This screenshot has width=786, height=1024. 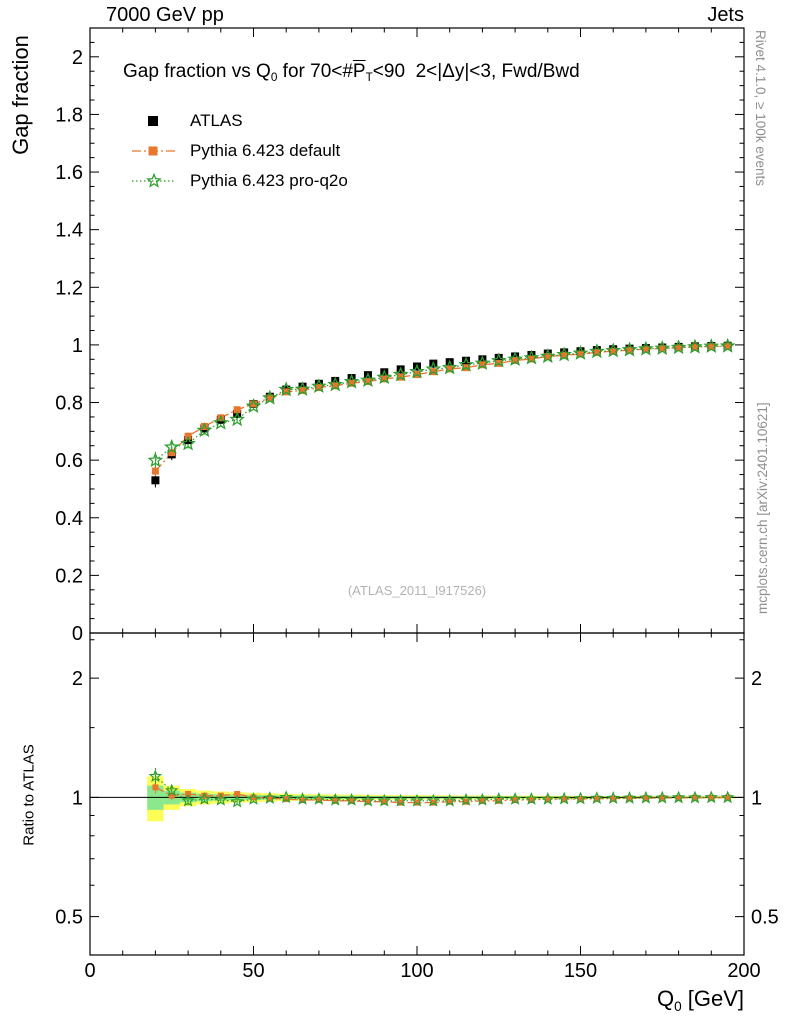 I want to click on svg-text: 1.4, so click(x=69, y=231).